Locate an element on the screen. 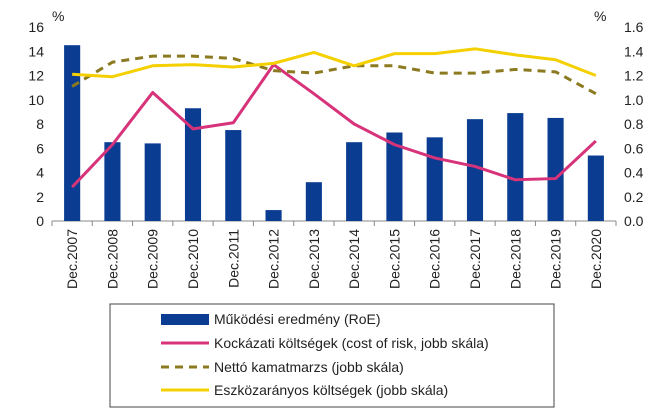  line-cost-to-assets is located at coordinates (334, 63).